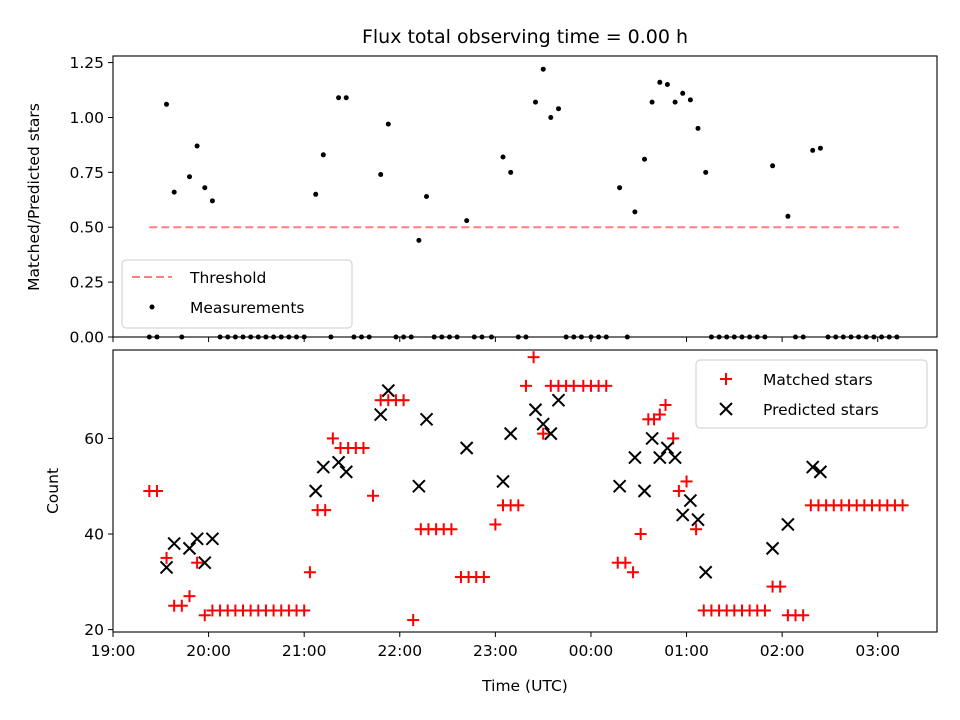 This screenshot has height=720, width=960. I want to click on ratio-y-tick-label: 0.75, so click(86, 173).